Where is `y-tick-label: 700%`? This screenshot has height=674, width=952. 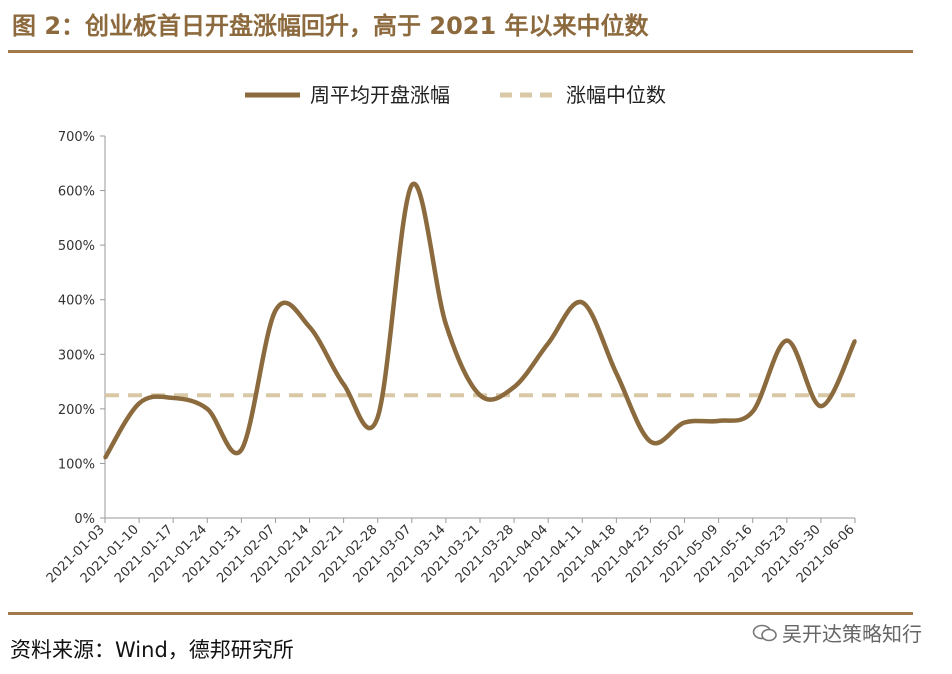 y-tick-label: 700% is located at coordinates (76, 137).